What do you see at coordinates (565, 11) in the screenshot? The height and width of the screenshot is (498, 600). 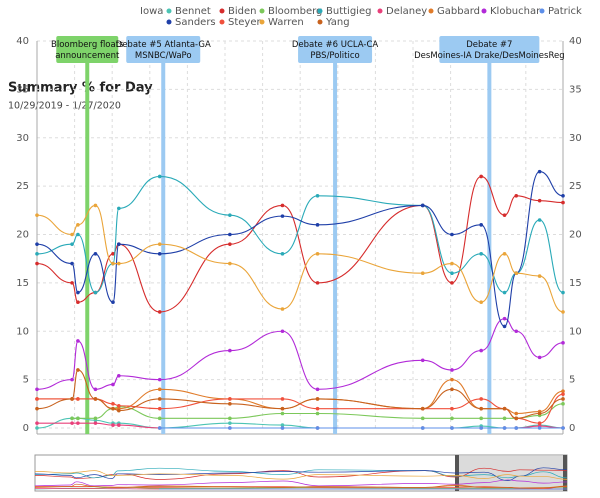 I see `legend-label: Patrick` at bounding box center [565, 11].